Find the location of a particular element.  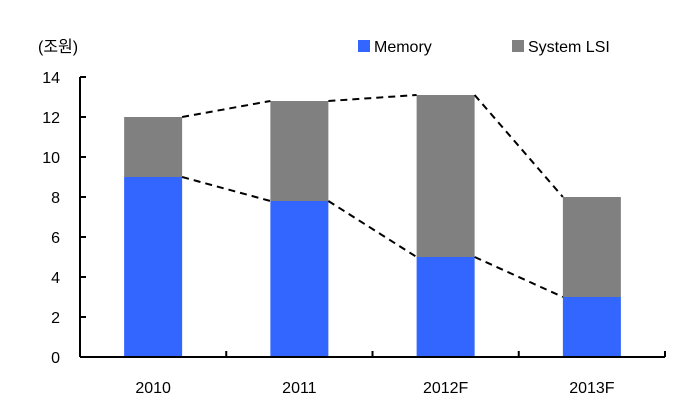

bar-memory-2011 is located at coordinates (299, 279).